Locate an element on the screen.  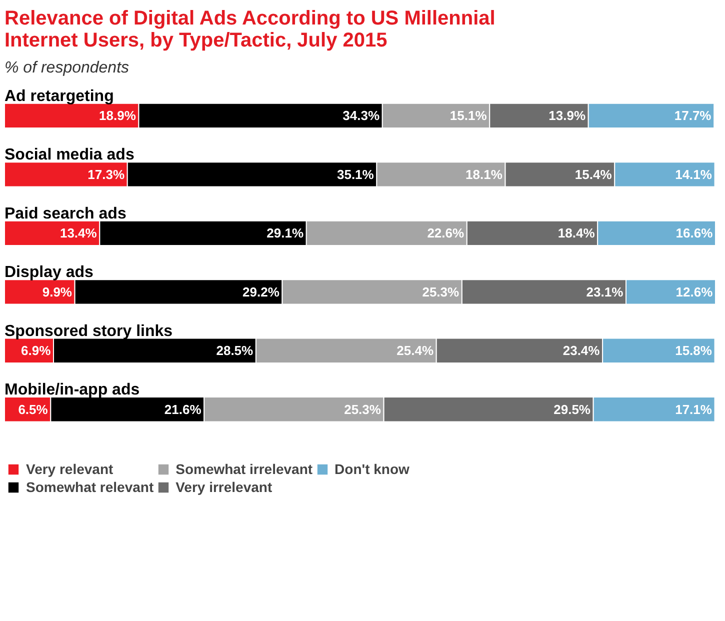
data-label: 17.1% is located at coordinates (693, 409).